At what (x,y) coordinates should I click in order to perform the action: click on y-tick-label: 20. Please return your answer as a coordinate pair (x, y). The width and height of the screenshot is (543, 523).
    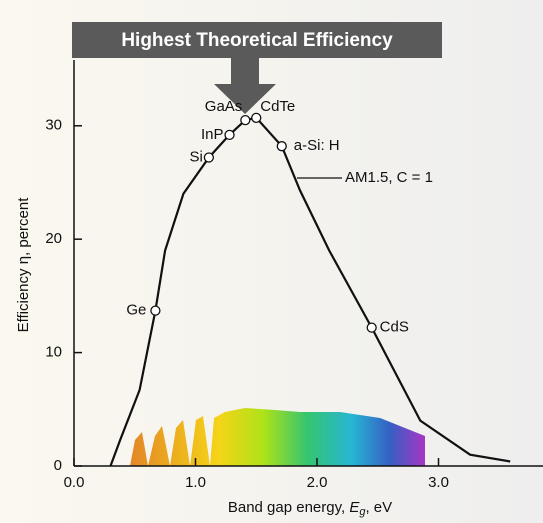
    Looking at the image, I should click on (53, 238).